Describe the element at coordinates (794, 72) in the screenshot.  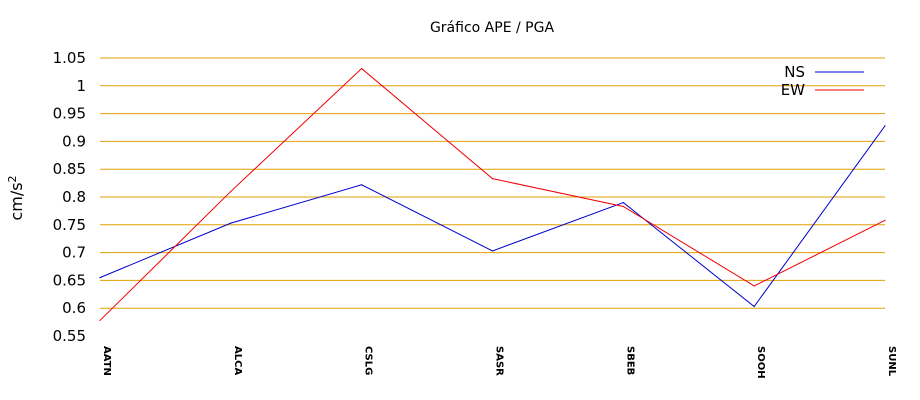
I see `legend-label-ns: NS` at that location.